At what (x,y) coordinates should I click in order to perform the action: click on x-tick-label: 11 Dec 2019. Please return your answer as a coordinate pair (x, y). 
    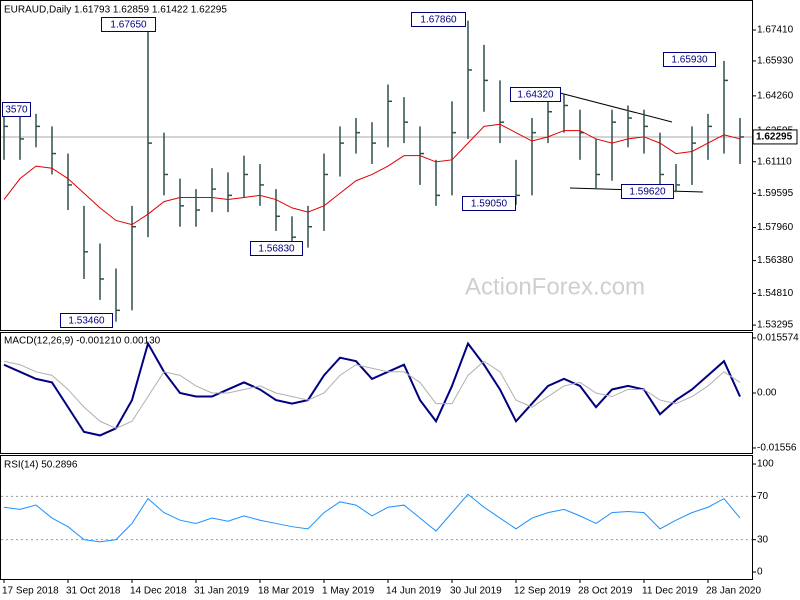
    Looking at the image, I should click on (670, 591).